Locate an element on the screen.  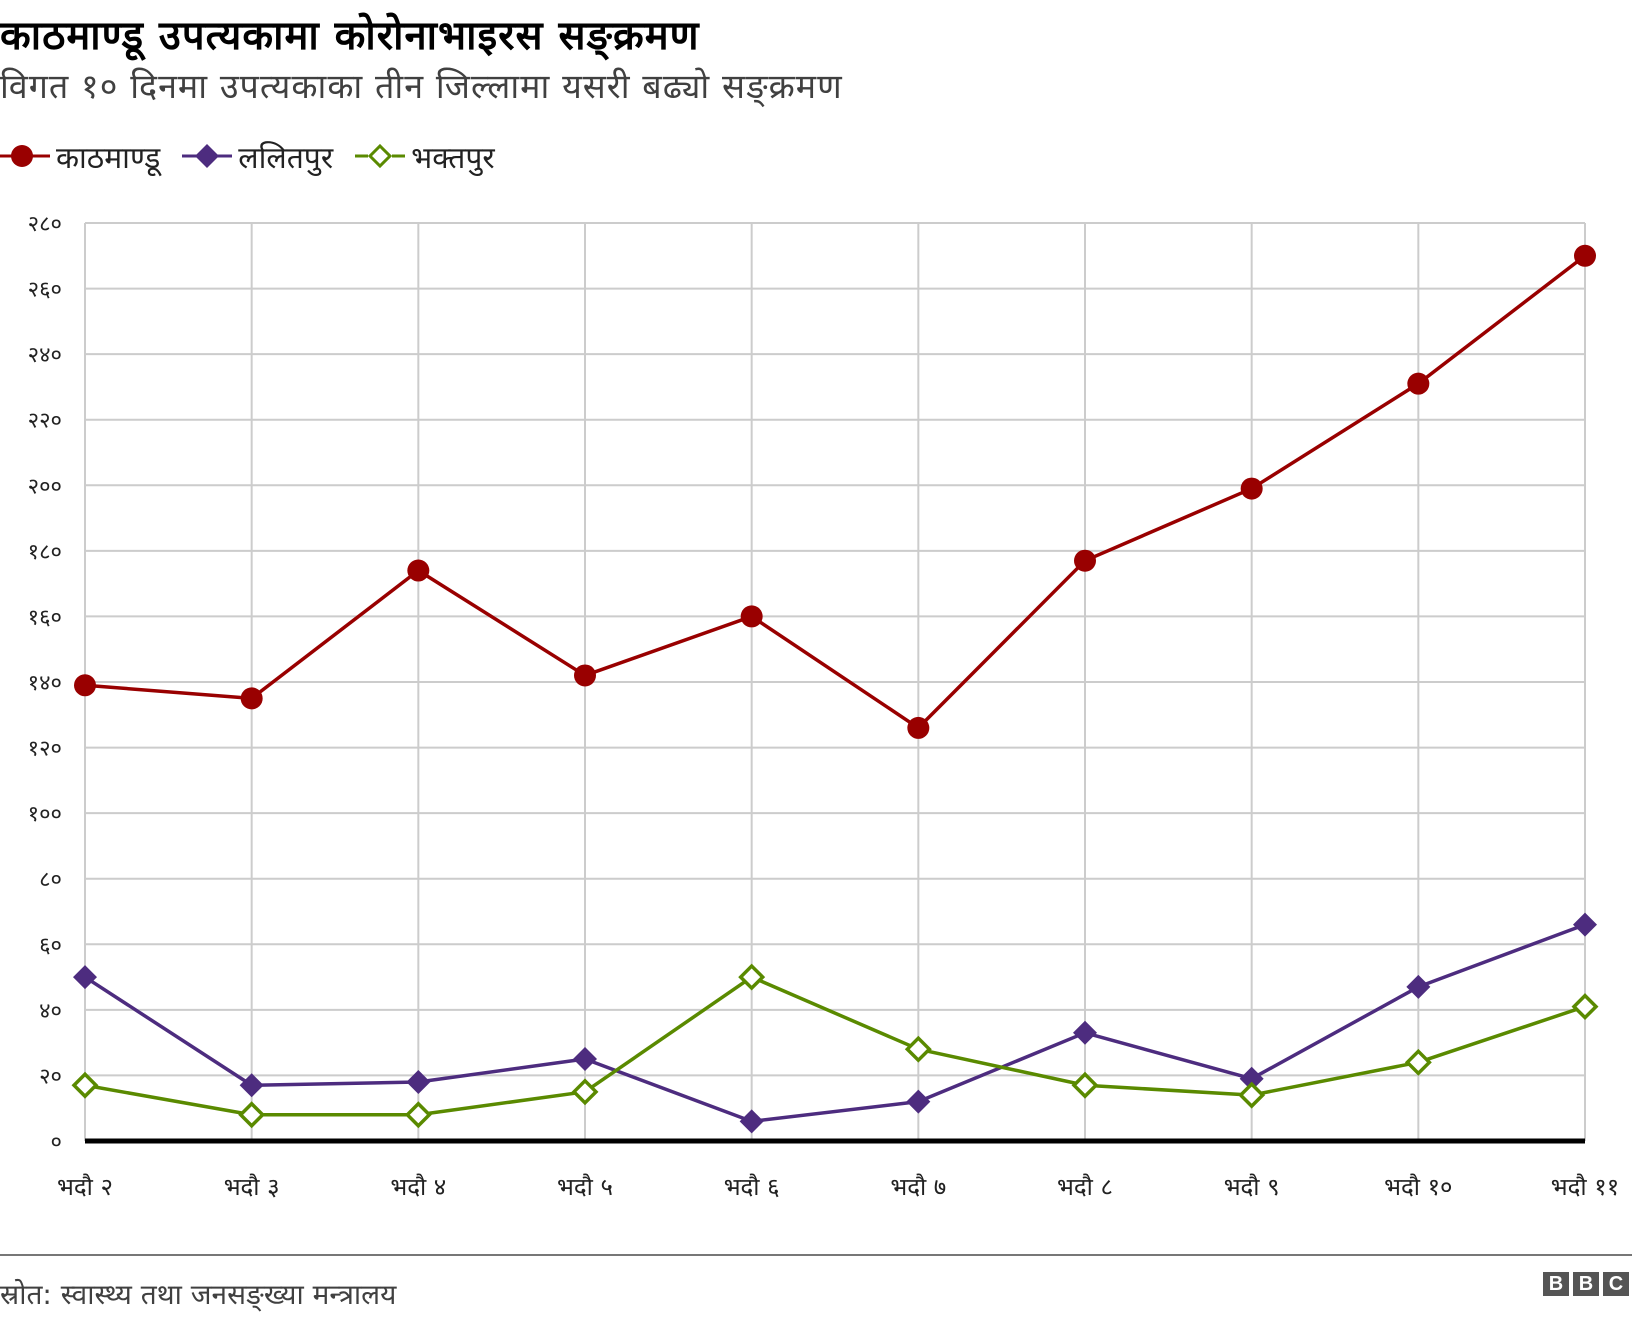
y-tick-label: १८० is located at coordinates (45, 552).